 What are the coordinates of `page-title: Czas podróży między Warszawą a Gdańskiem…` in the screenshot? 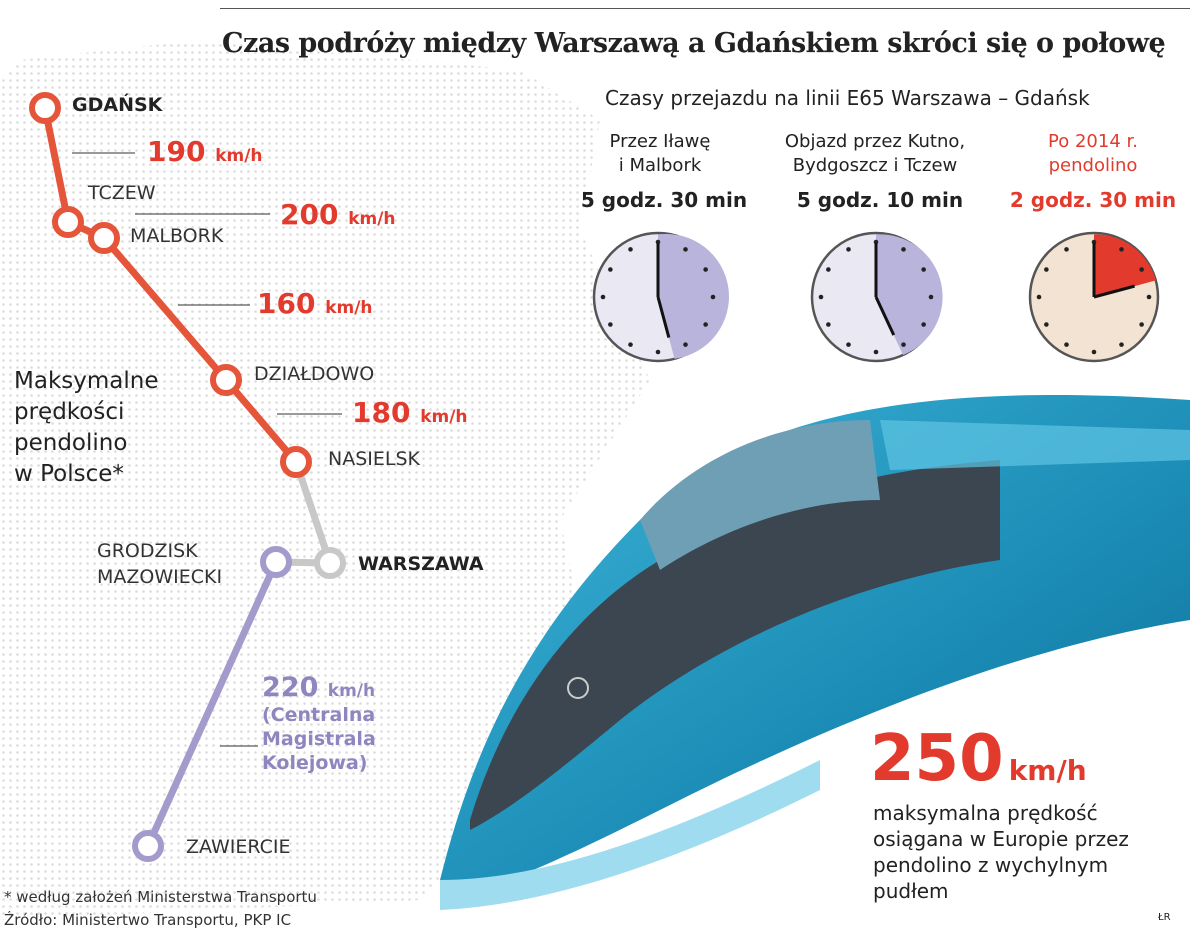 It's located at (694, 43).